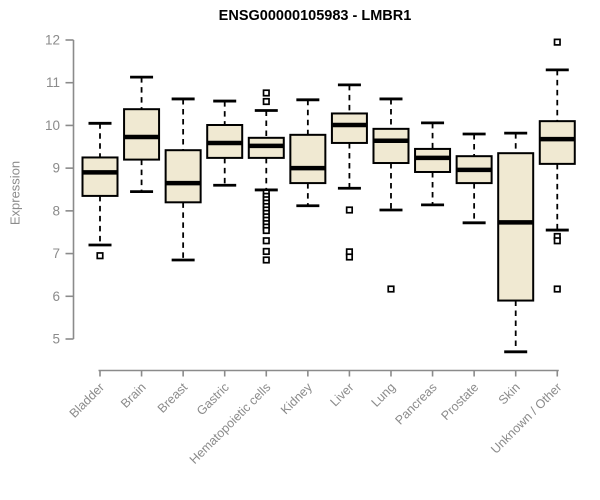 The height and width of the screenshot is (500, 600). I want to click on box-unknown-other, so click(557, 142).